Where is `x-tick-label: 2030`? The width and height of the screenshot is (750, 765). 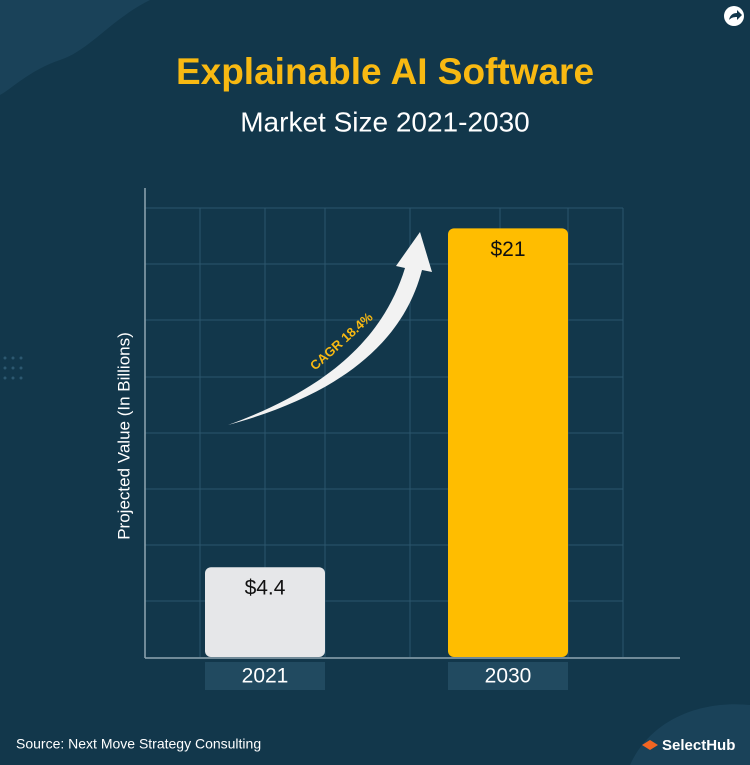
x-tick-label: 2030 is located at coordinates (508, 676).